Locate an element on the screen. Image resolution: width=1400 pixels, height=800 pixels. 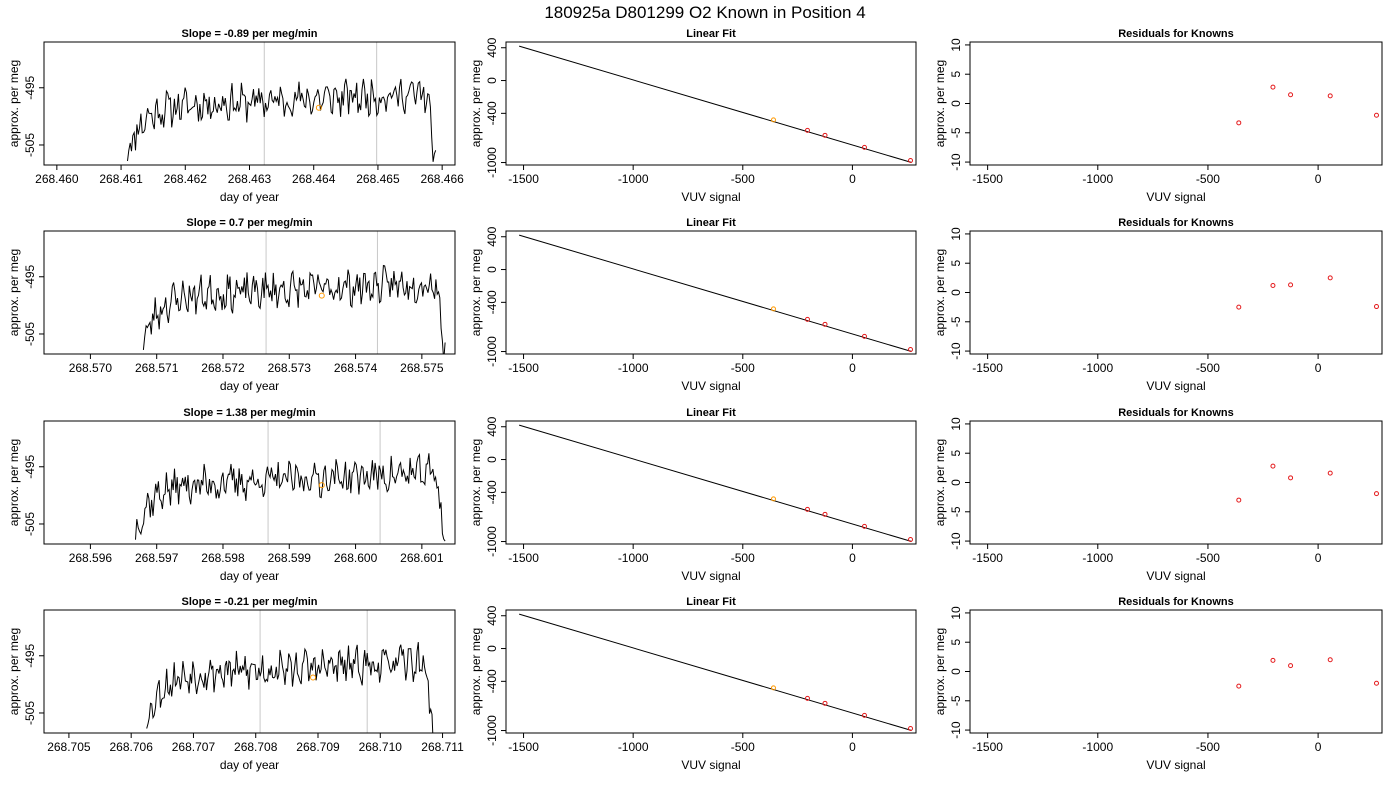
time-series-x-tick-label: 268.600 is located at coordinates (356, 558).